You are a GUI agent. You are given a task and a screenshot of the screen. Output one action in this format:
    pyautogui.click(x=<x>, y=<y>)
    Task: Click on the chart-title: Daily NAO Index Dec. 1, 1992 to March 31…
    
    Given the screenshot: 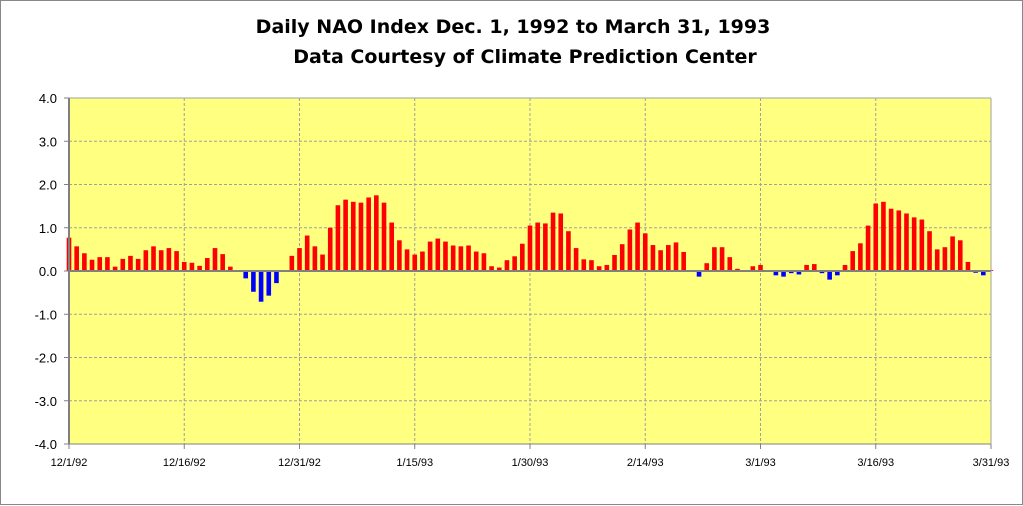 What is the action you would take?
    pyautogui.click(x=513, y=27)
    